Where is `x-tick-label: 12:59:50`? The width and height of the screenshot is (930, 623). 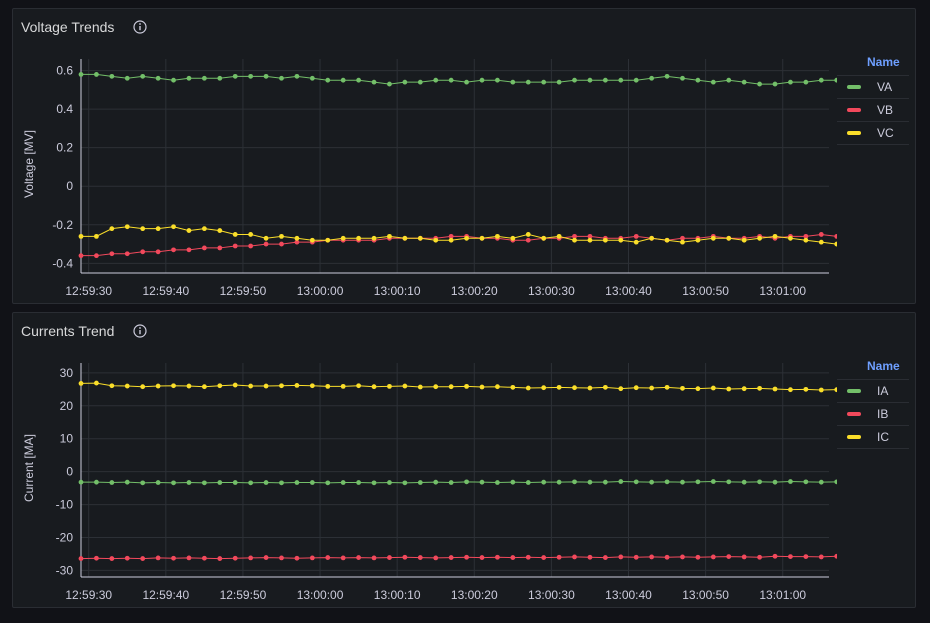 x-tick-label: 12:59:50 is located at coordinates (243, 595).